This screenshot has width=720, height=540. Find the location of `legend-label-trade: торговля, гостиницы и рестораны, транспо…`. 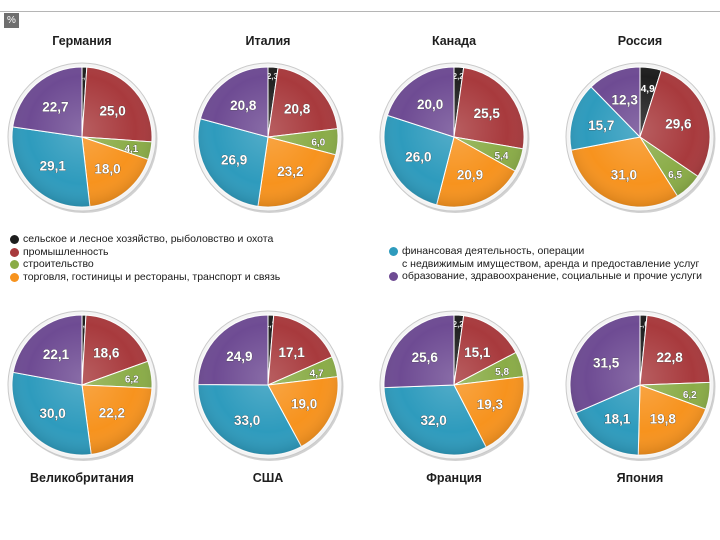

legend-label-trade: торговля, гостиницы и рестораны, транспо… is located at coordinates (152, 276).